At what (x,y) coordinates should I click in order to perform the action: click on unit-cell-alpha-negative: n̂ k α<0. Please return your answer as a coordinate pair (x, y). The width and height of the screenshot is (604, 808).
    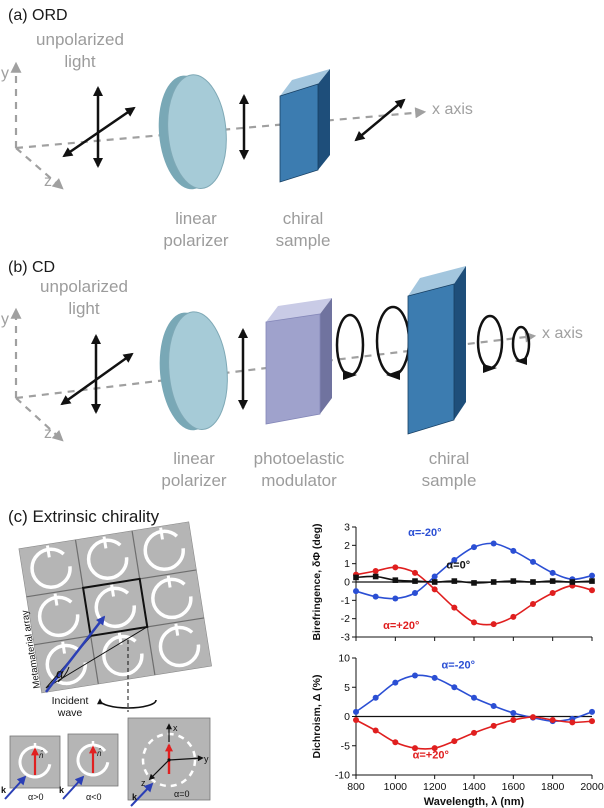
    Looking at the image, I should click on (89, 767).